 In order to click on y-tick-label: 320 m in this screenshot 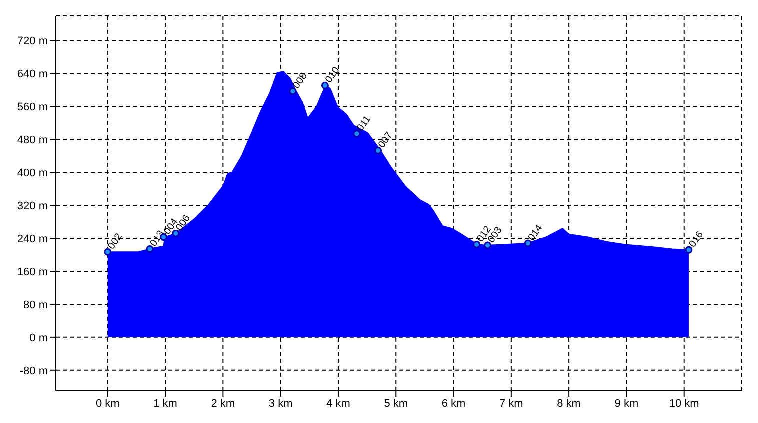, I will do `click(32, 206)`.